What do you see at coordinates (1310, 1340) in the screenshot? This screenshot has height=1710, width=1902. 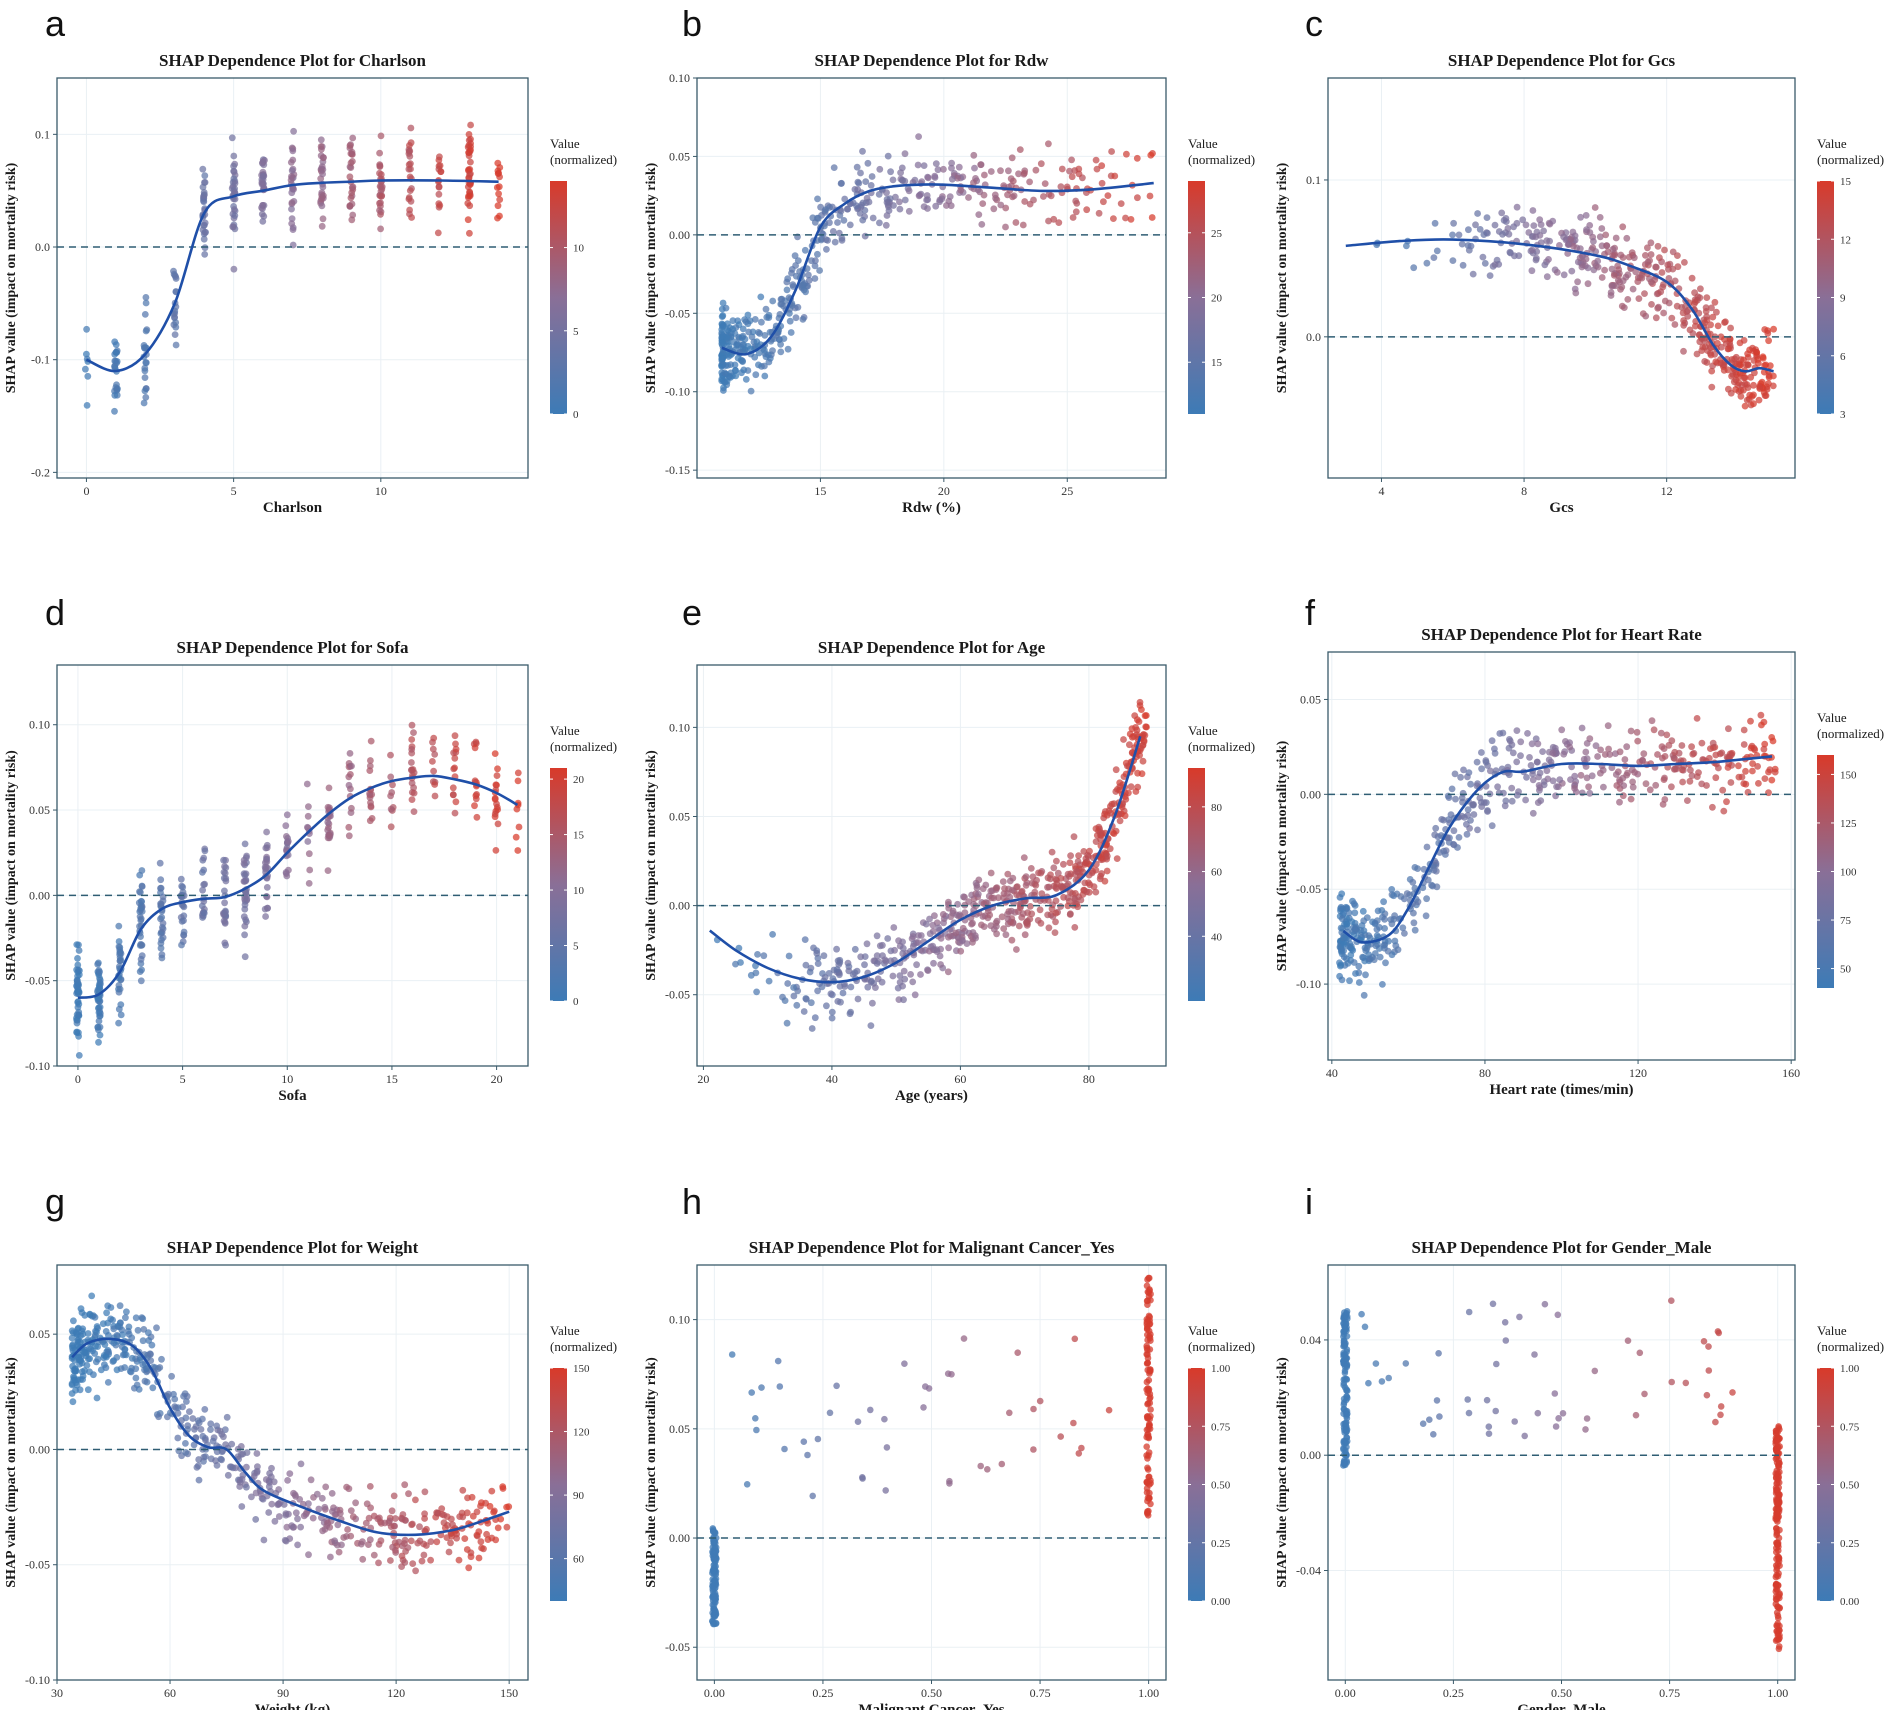 I see `y-tick-label: 0.04` at bounding box center [1310, 1340].